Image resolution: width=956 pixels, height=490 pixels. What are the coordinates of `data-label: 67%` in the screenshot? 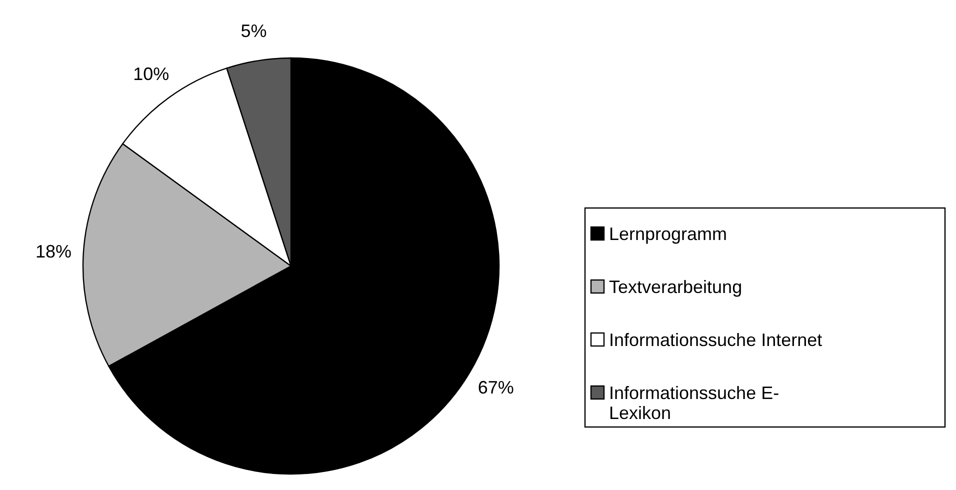 It's located at (496, 387).